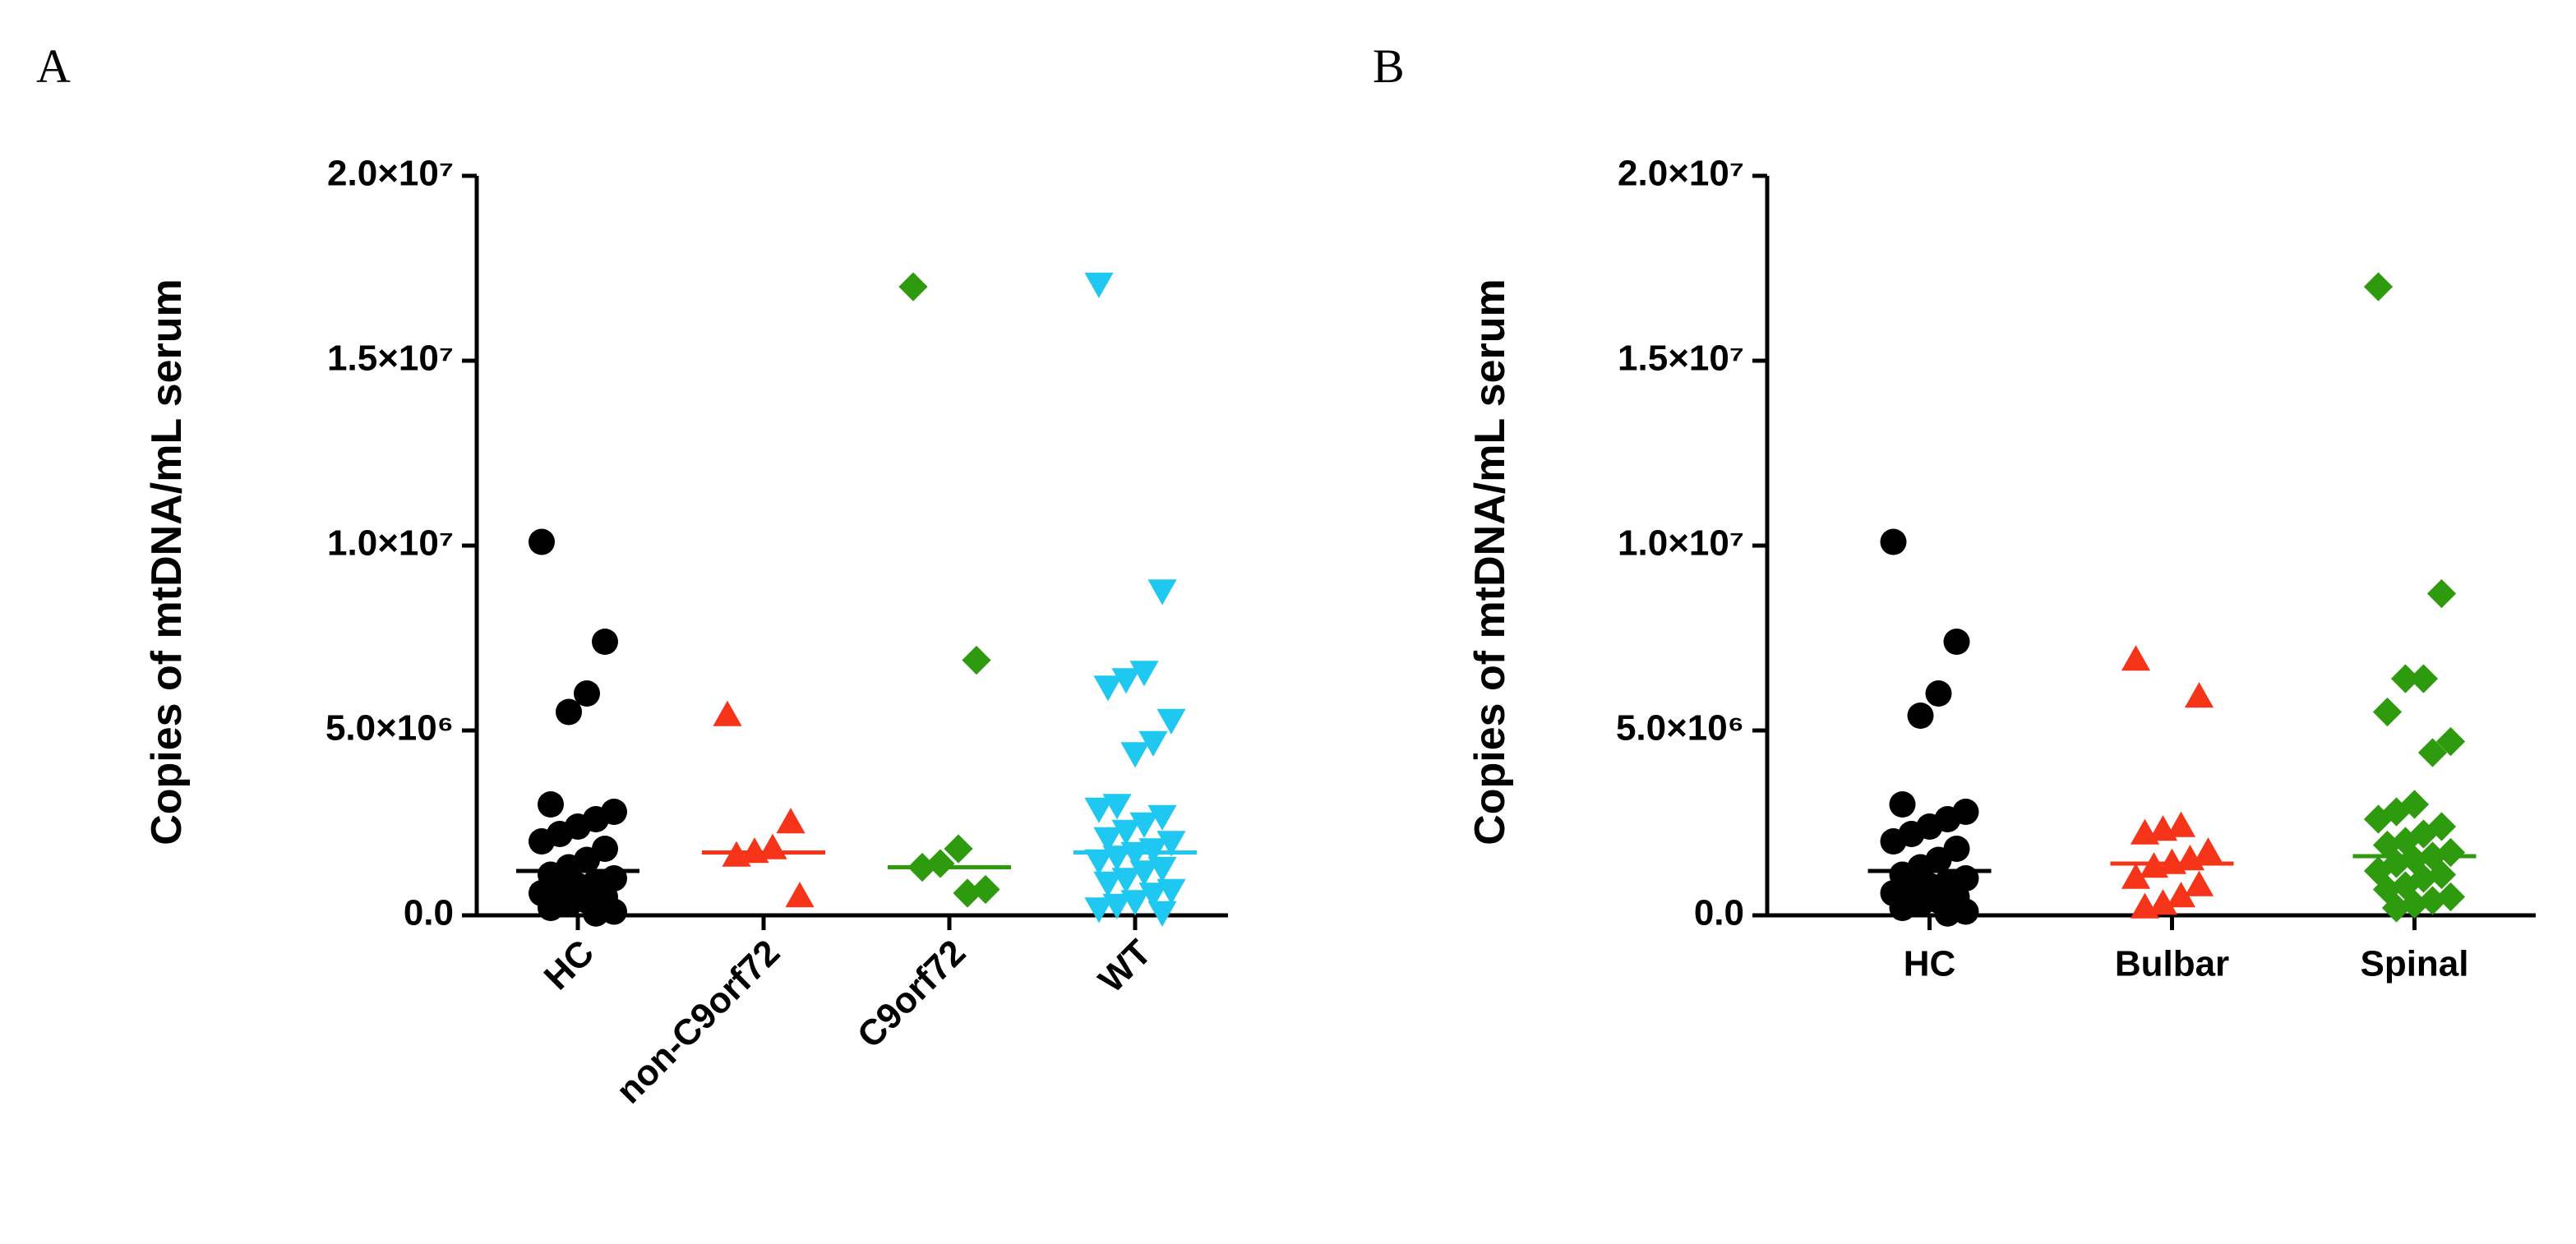 The image size is (2576, 1244). Describe the element at coordinates (2172, 964) in the screenshot. I see `x-tick-label: Bulbar` at that location.